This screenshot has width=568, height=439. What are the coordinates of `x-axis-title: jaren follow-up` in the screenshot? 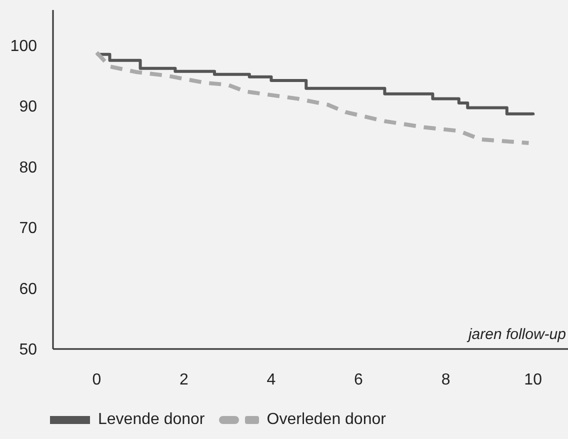 It's located at (516, 334).